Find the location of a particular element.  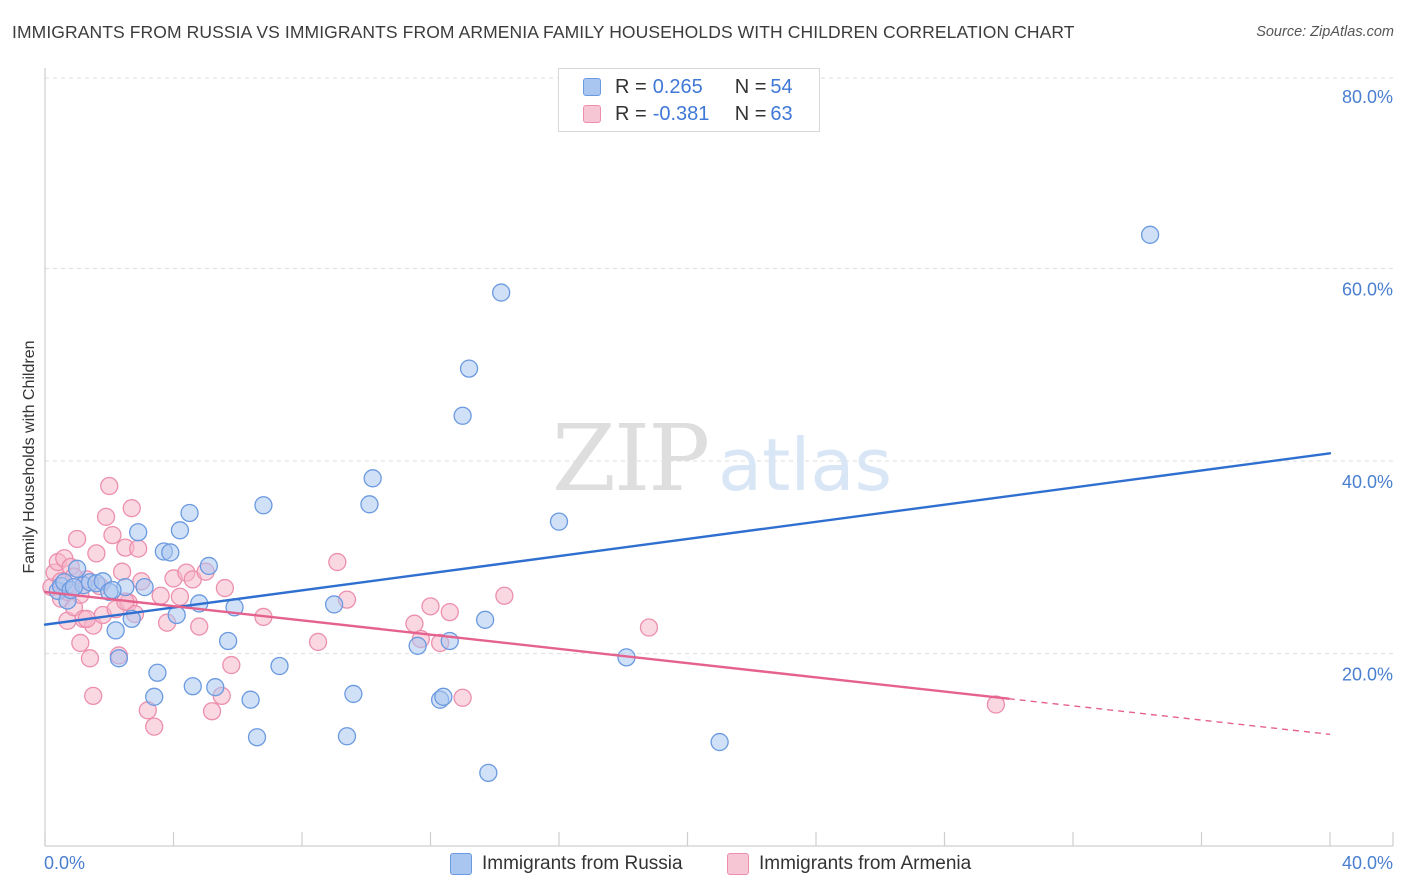

russia-r-value: 0.265 is located at coordinates (677, 86).